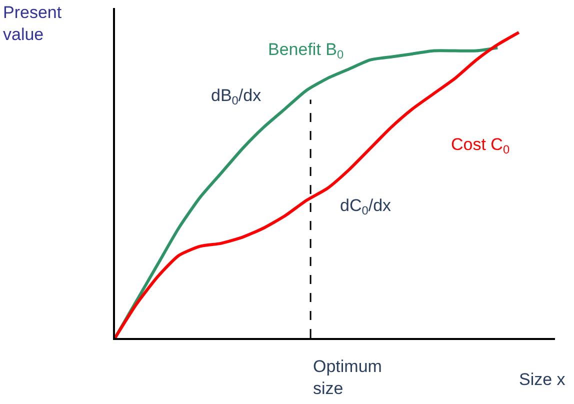  What do you see at coordinates (366, 207) in the screenshot?
I see `annotation: dC$_{0}$/dx` at bounding box center [366, 207].